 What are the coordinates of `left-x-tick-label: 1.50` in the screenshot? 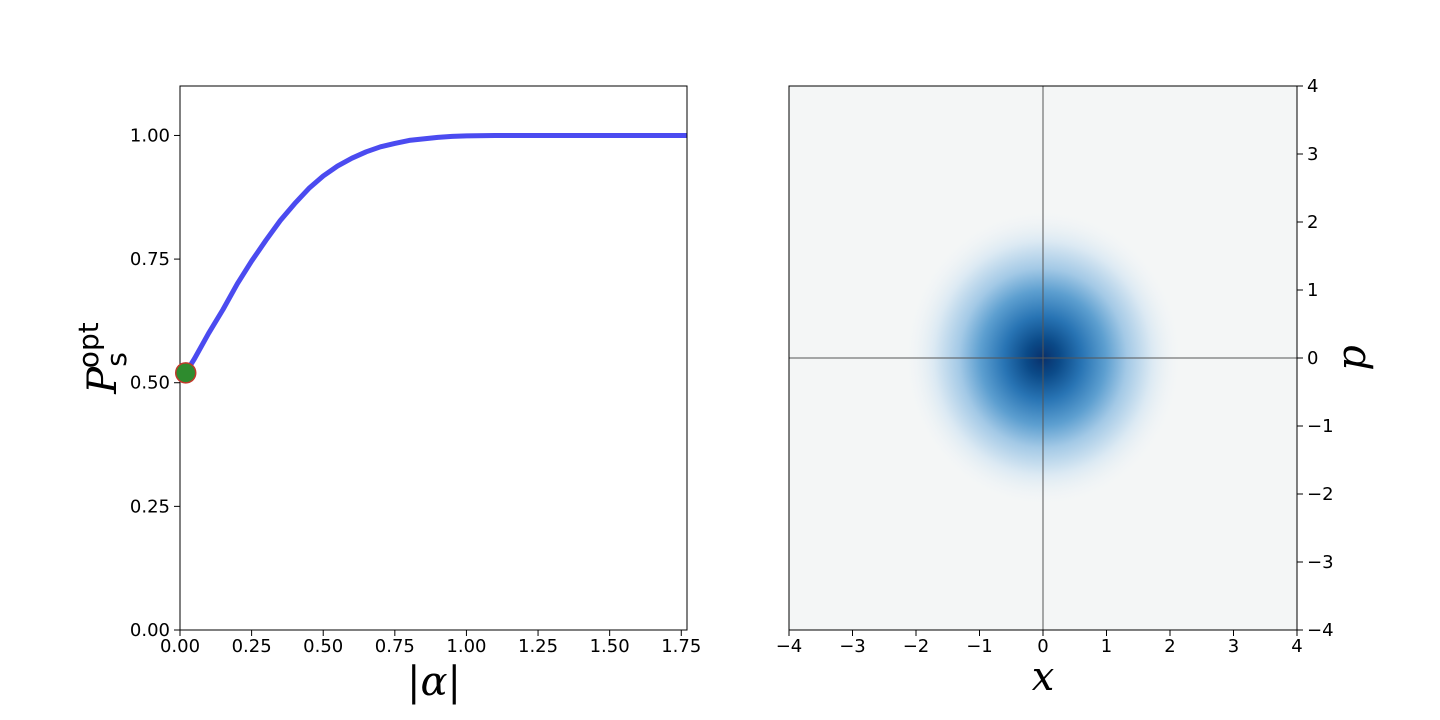 It's located at (610, 646).